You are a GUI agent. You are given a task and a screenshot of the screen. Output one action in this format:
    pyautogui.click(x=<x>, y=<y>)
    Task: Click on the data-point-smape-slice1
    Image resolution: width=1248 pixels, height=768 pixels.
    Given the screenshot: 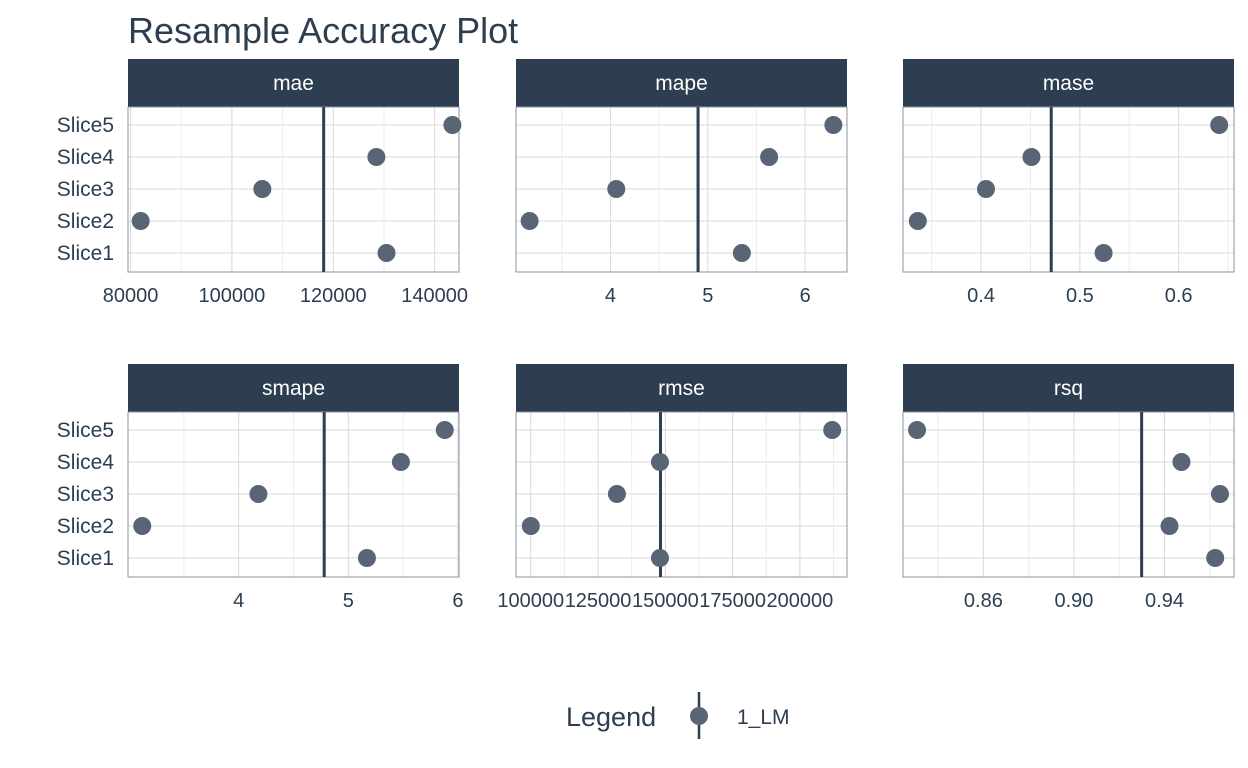 What is the action you would take?
    pyautogui.click(x=366, y=558)
    